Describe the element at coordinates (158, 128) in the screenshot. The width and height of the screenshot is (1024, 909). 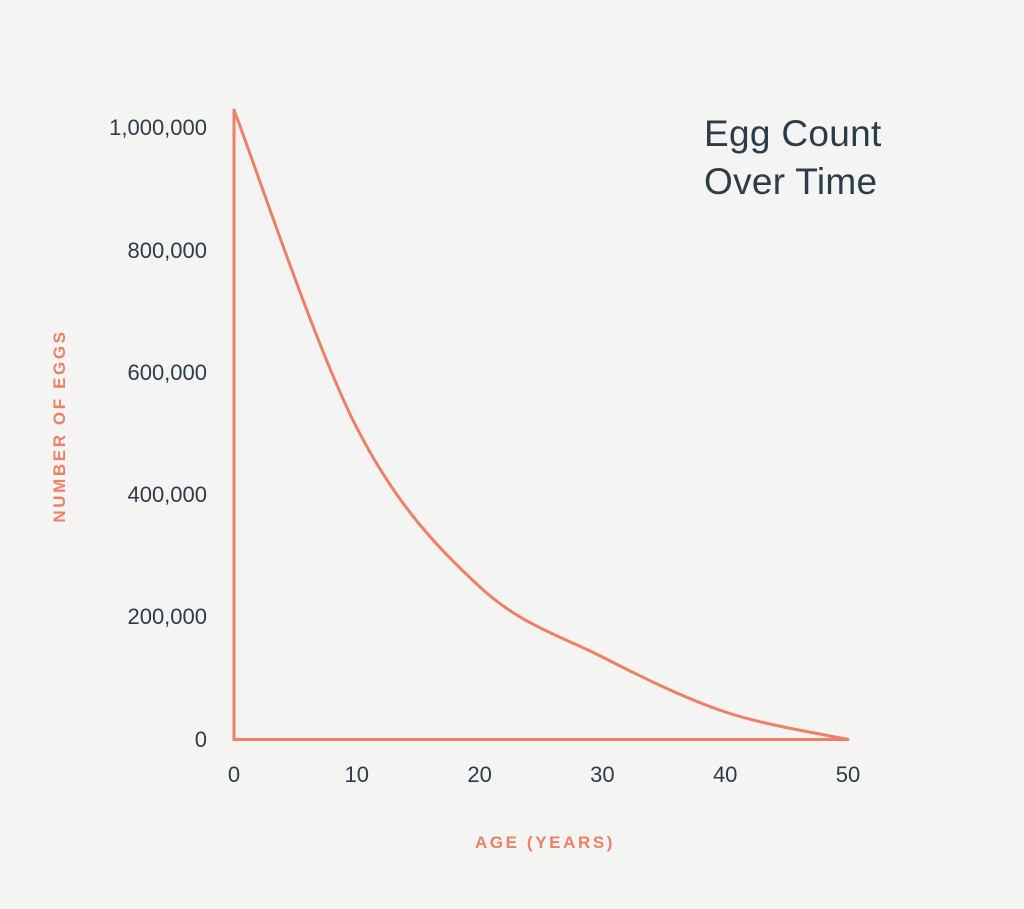
I see `y-tick-label: 1,000,000` at that location.